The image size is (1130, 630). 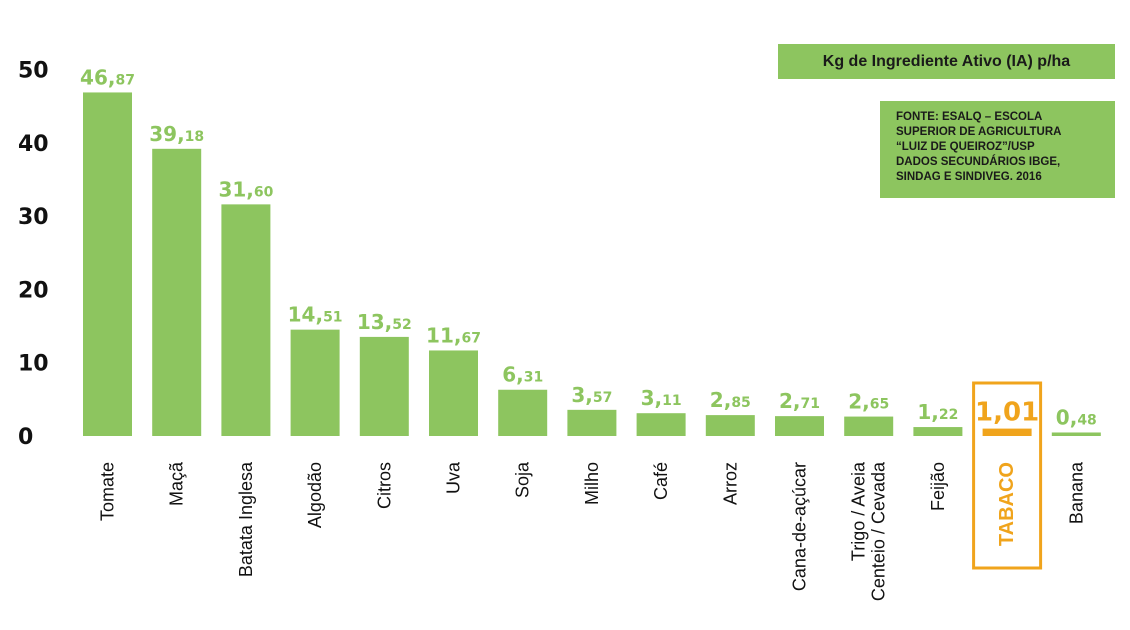 I want to click on legend-label: Kg de Ingrediente Ativo (IA) p/ha, so click(x=946, y=61).